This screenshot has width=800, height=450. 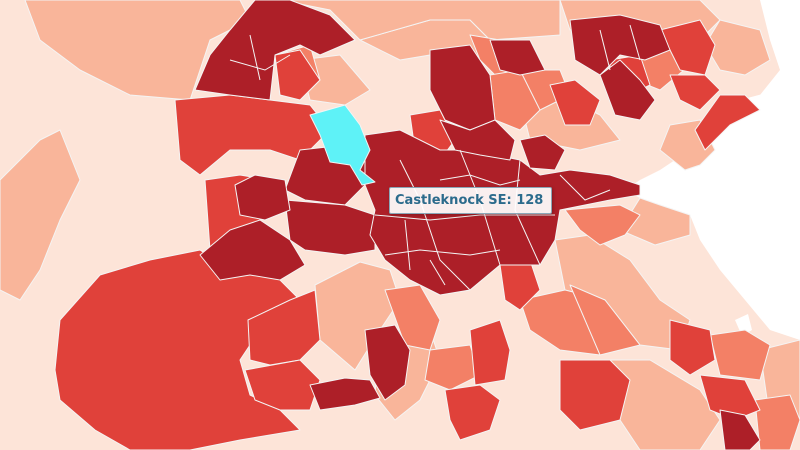 What do you see at coordinates (330, 227) in the screenshot?
I see `region-d3` at bounding box center [330, 227].